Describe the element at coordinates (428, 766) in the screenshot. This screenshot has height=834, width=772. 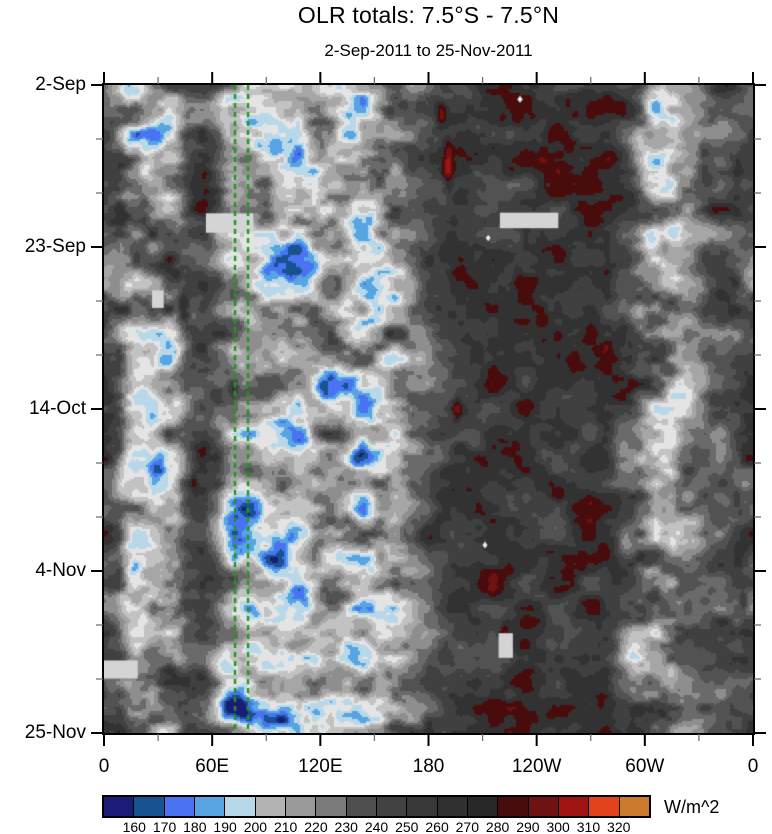
I see `x-tick-label: 180` at that location.